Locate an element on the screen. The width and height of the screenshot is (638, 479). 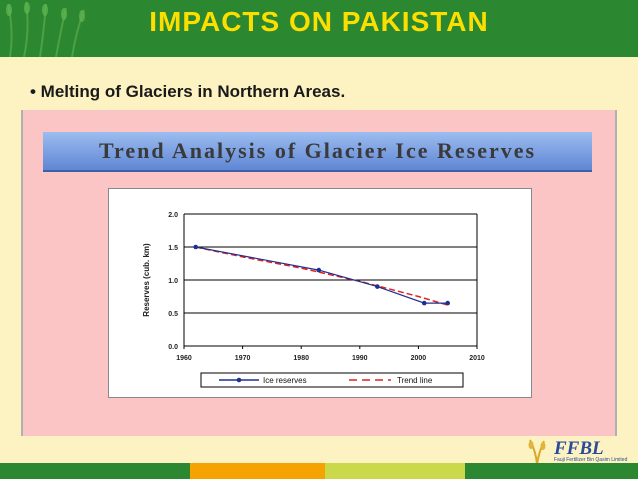
logo-subtitle: Fauji Fertilizer Bin Qasim Limited is located at coordinates (591, 460).